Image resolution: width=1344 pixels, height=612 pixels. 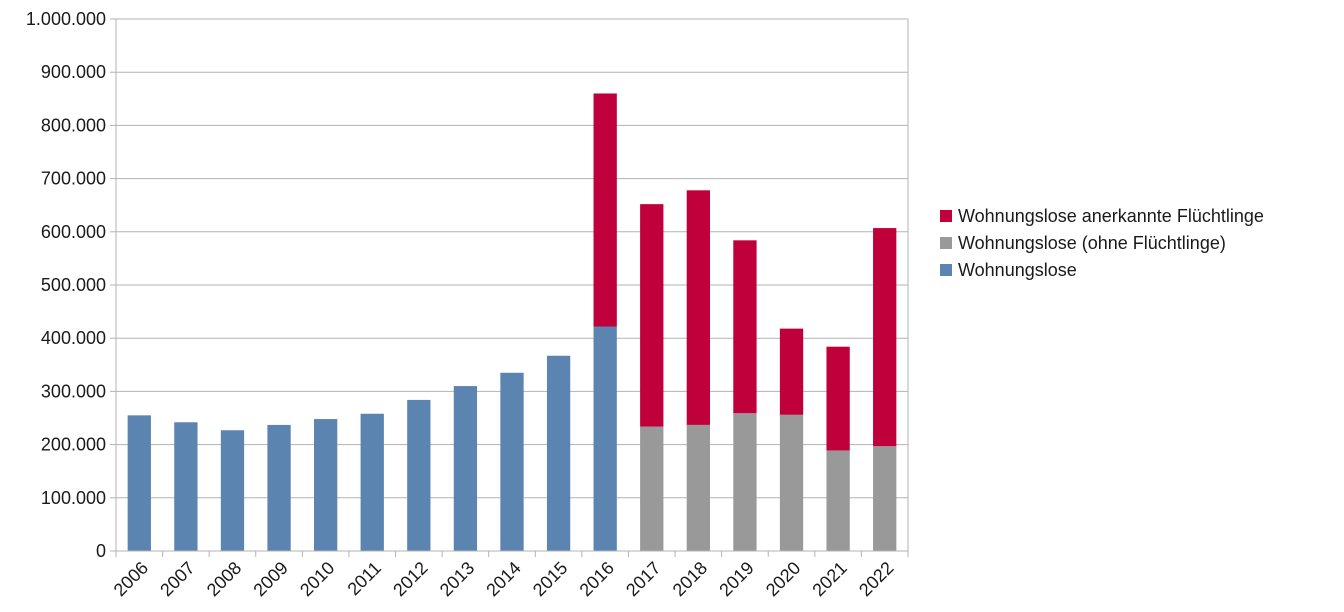 What do you see at coordinates (597, 579) in the screenshot?
I see `x-tick-label: 2016` at bounding box center [597, 579].